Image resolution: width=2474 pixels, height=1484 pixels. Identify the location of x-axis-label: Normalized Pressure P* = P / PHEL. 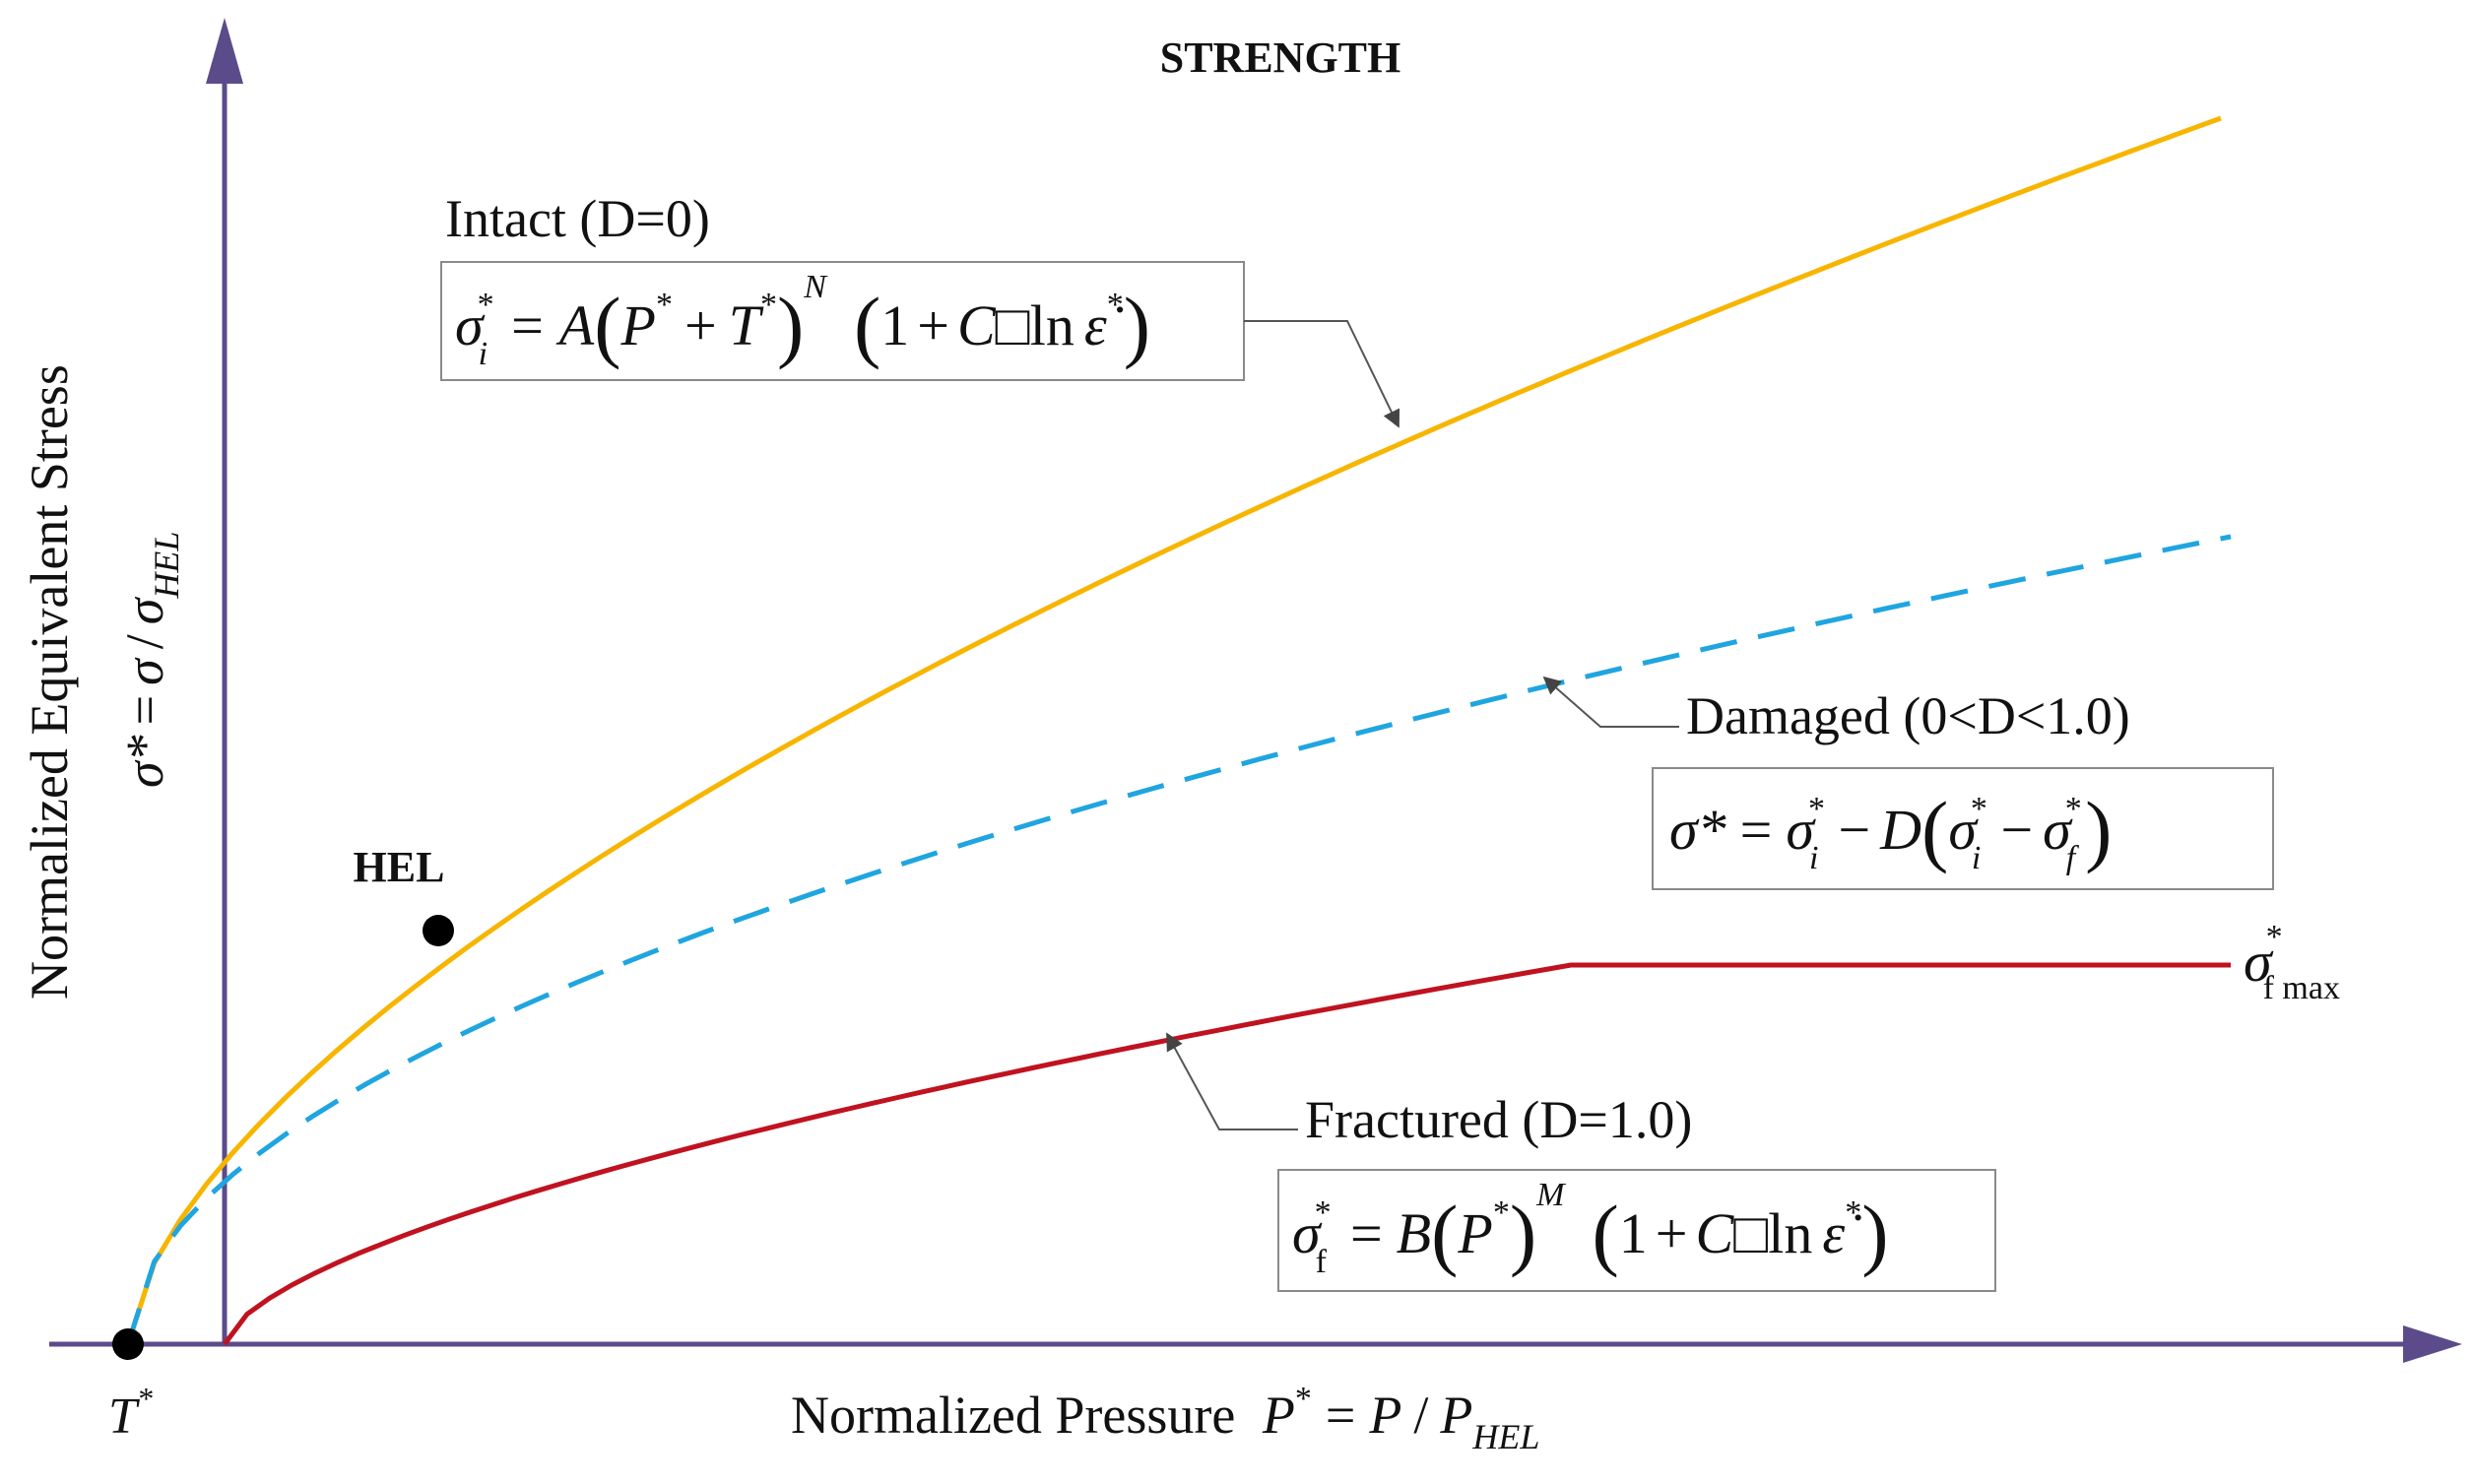
(1165, 1418).